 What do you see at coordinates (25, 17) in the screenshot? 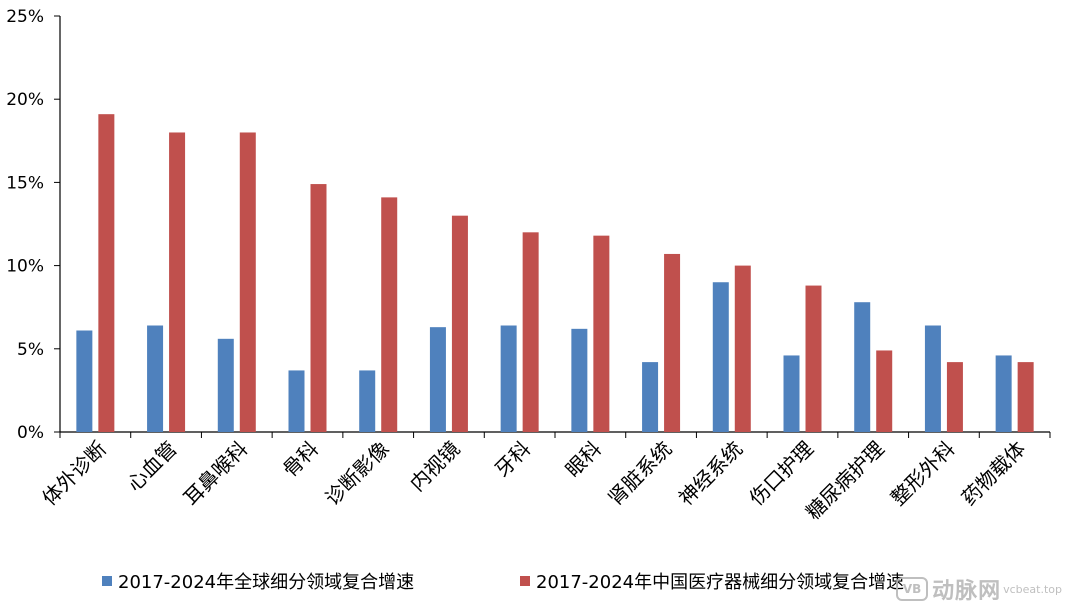
I see `y-tick-label: 25%` at bounding box center [25, 17].